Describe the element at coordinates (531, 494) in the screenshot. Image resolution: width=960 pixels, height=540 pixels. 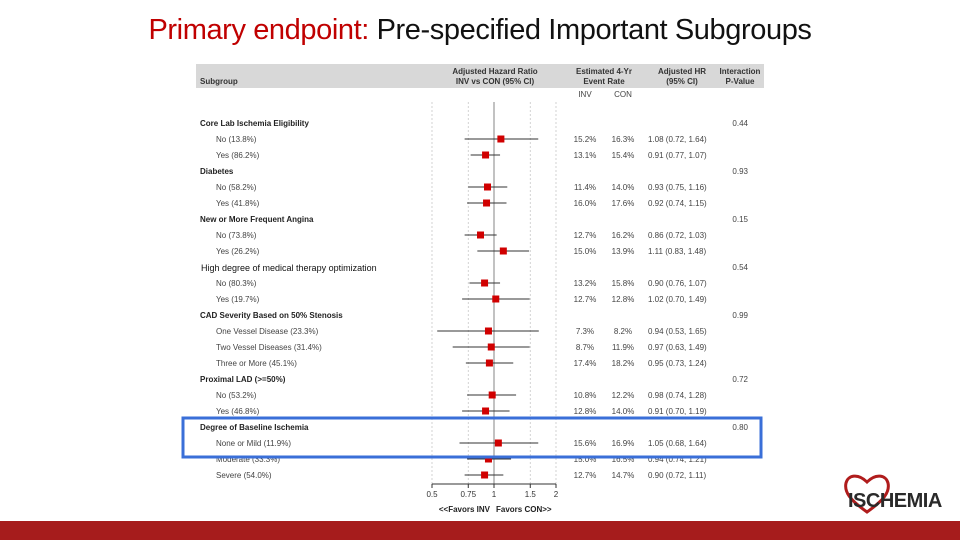
I see `x-tick-label: 1.5` at that location.